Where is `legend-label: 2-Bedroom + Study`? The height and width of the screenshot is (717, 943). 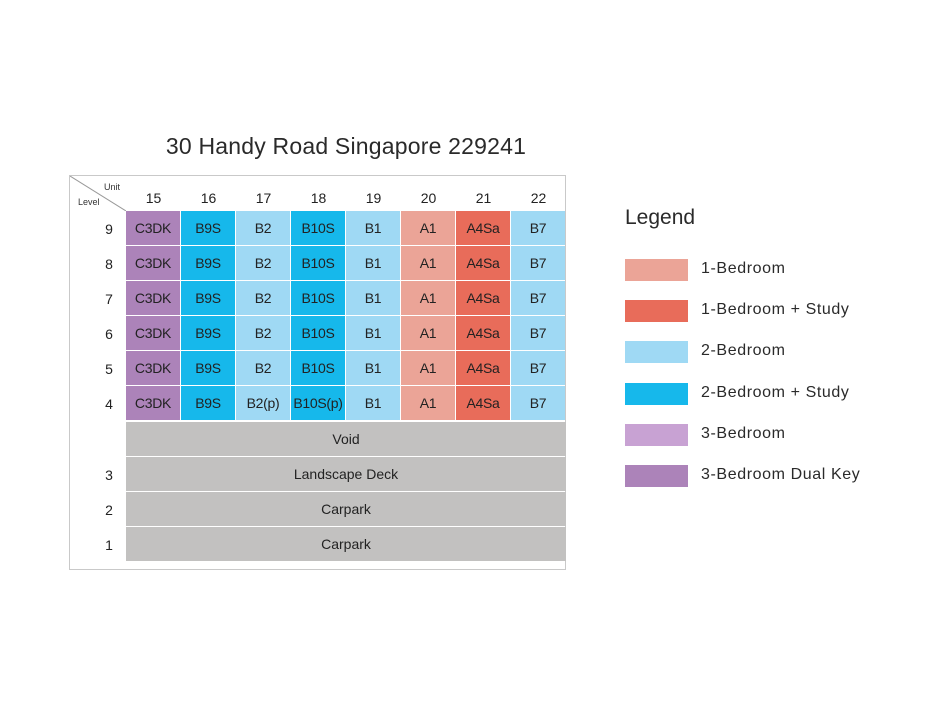
legend-label: 2-Bedroom + Study is located at coordinates (775, 392).